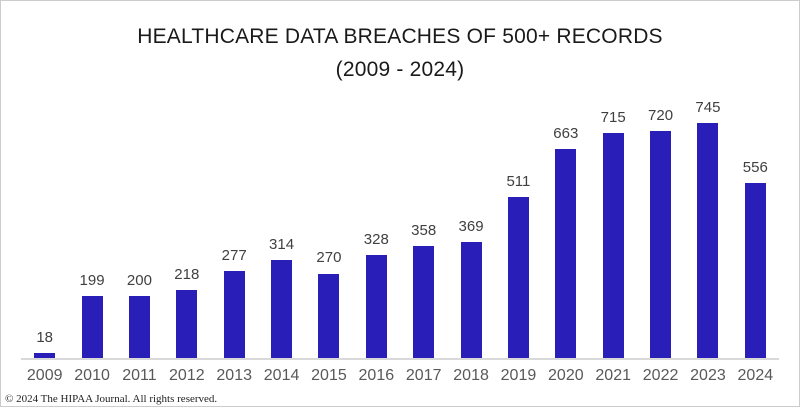 The image size is (800, 407). Describe the element at coordinates (234, 230) in the screenshot. I see `bar-group: 277` at that location.